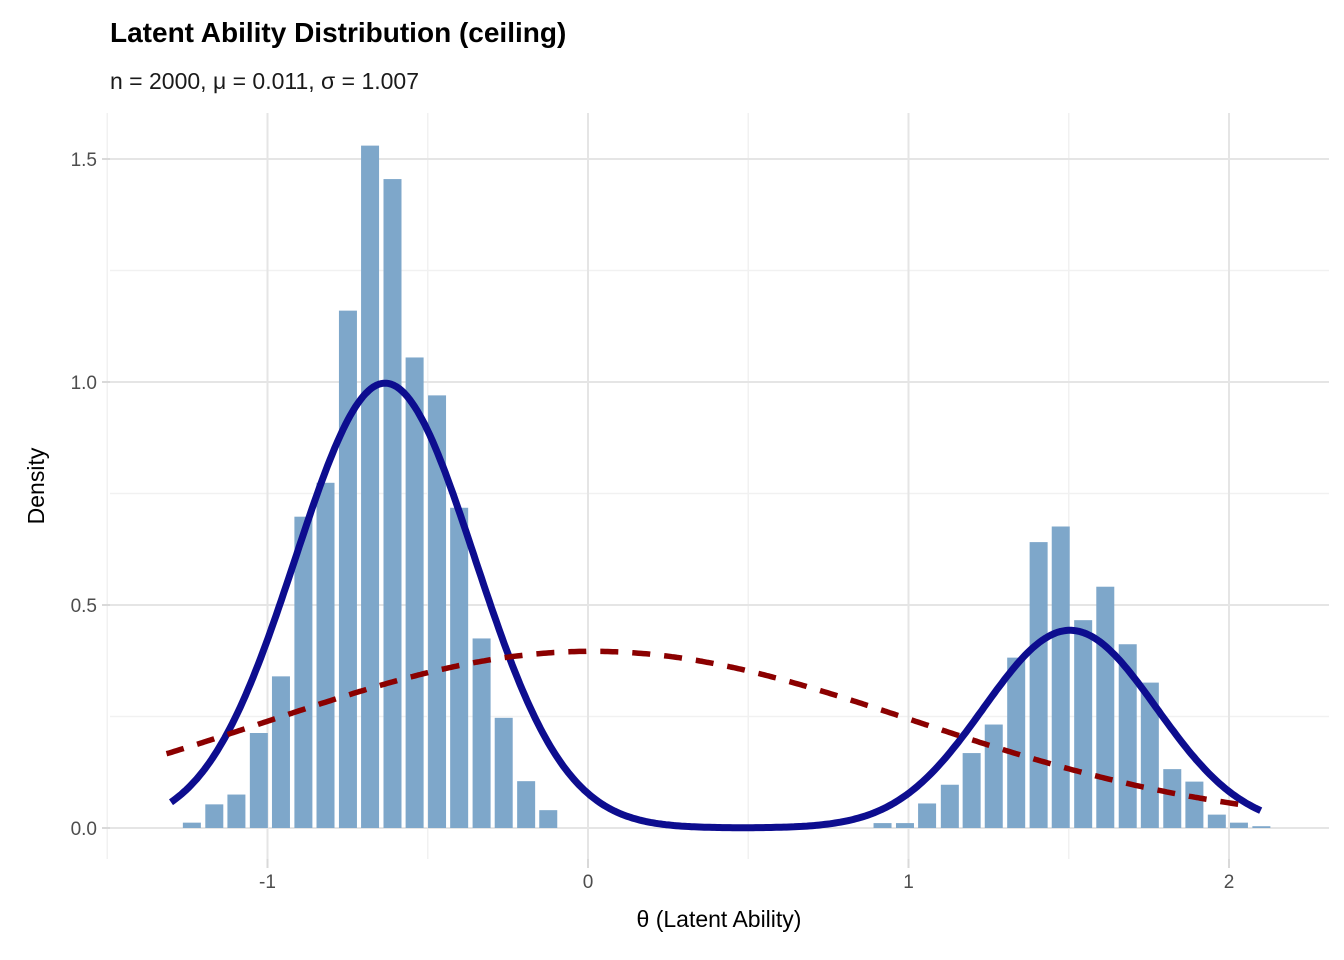  Describe the element at coordinates (707, 728) in the screenshot. I see `normal-fit-curve` at that location.